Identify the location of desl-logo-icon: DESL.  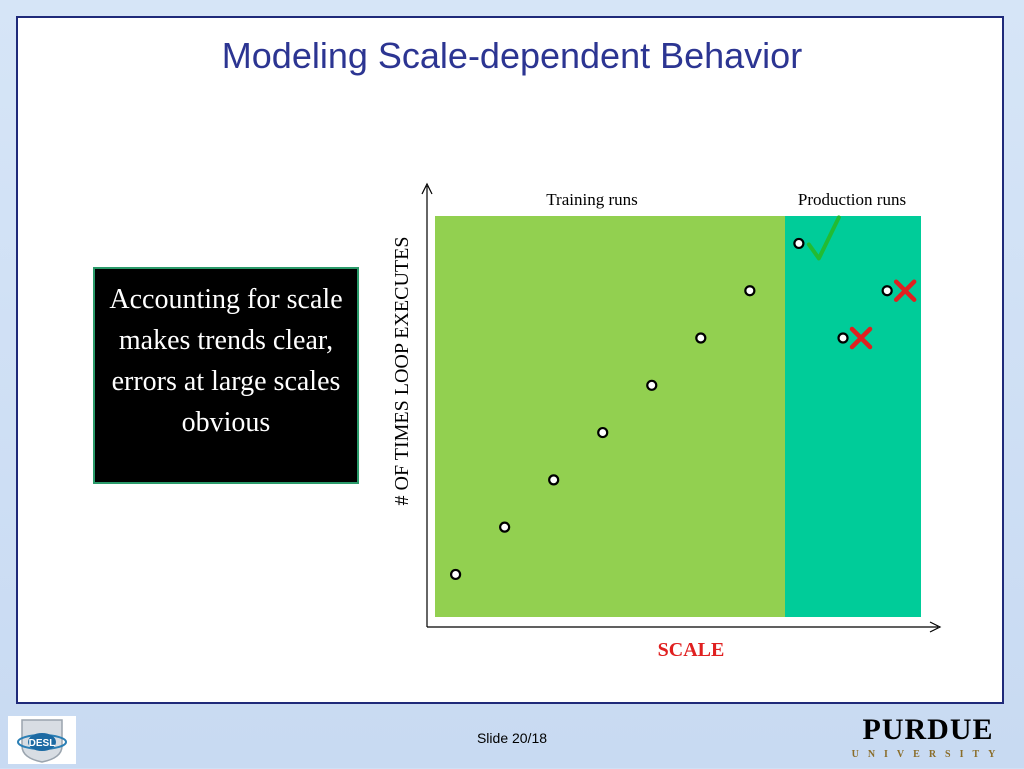
(42, 741).